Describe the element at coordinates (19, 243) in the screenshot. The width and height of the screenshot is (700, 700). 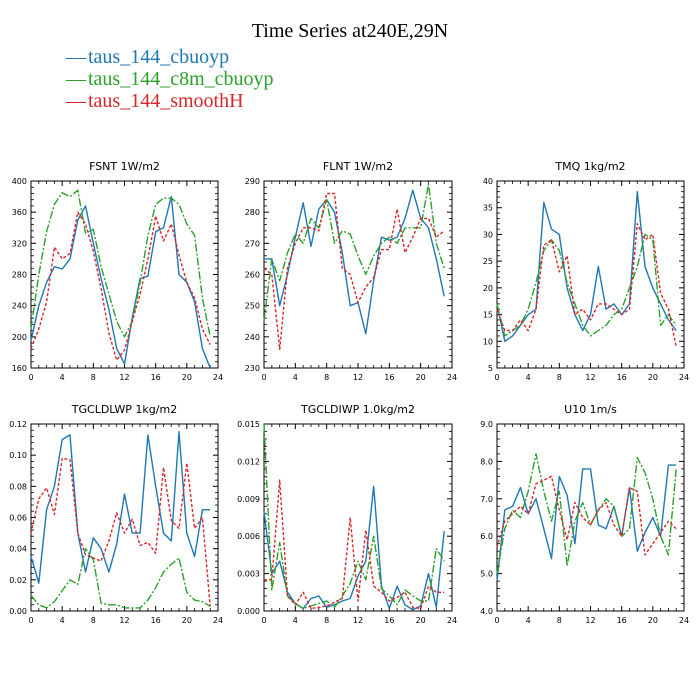
I see `y-tick-label: 320` at that location.